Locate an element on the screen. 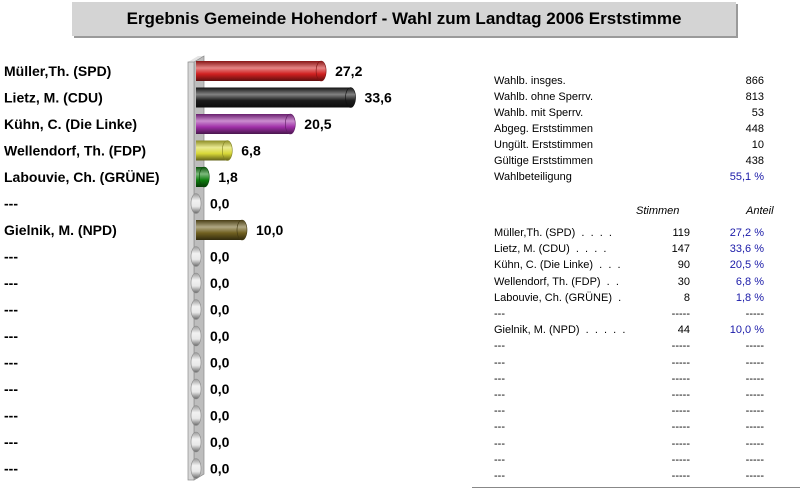 The width and height of the screenshot is (800, 494). result-name: Wellendorf, Th. (FDP) . . is located at coordinates (556, 281).